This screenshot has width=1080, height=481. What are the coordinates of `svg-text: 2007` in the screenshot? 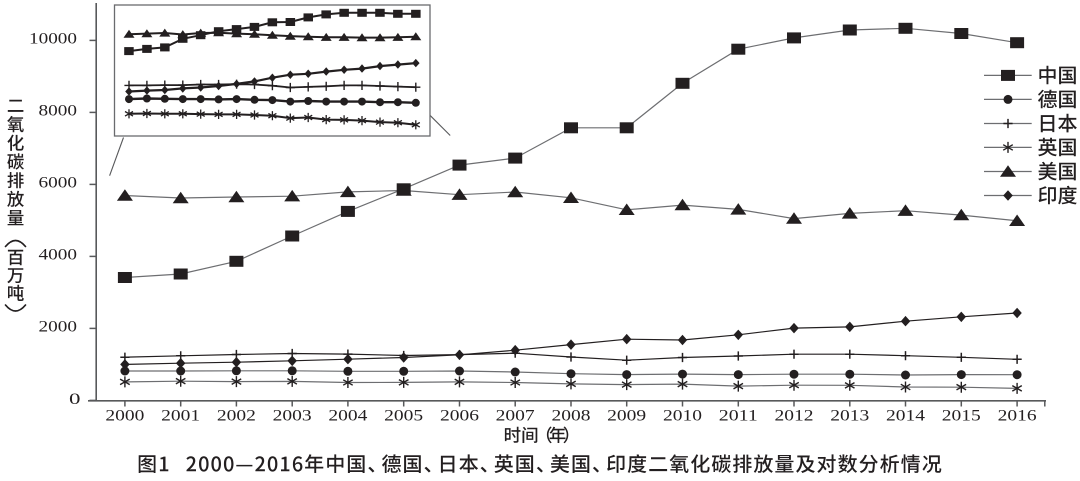 It's located at (515, 416).